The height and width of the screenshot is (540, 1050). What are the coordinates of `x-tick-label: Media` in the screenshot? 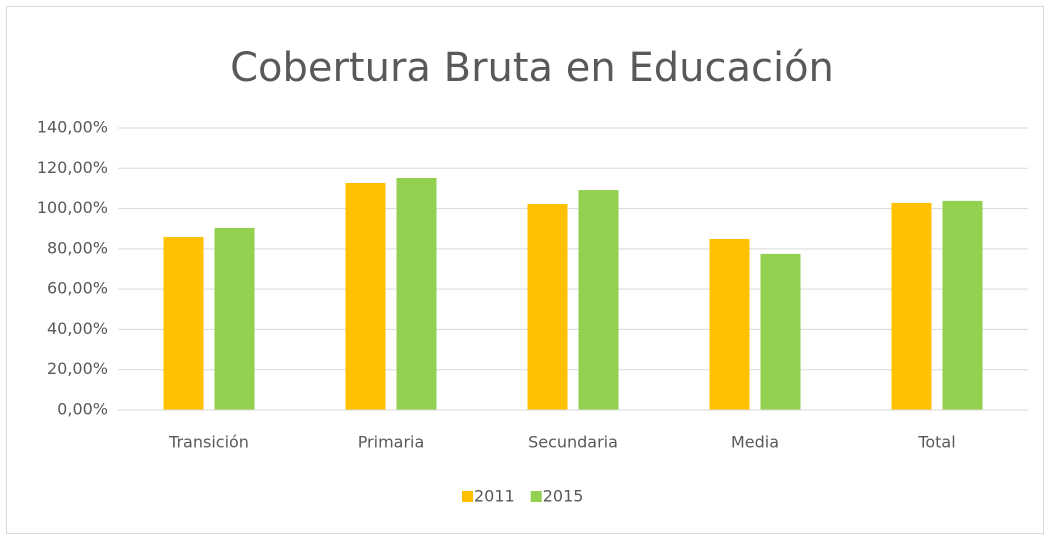 It's located at (755, 442).